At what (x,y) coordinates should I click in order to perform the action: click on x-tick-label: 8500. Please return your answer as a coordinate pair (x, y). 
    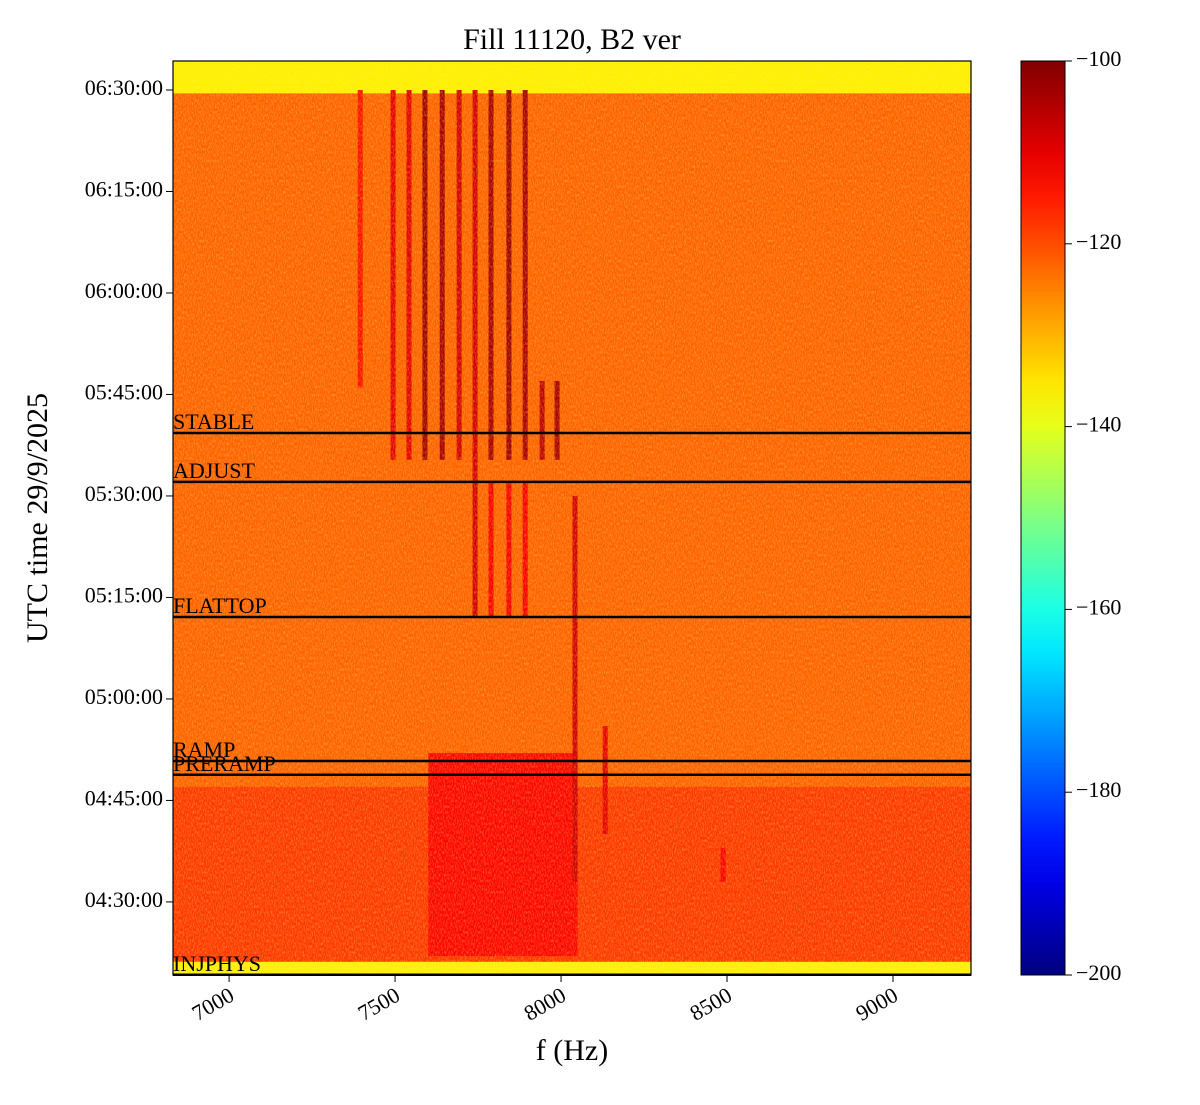
    Looking at the image, I should click on (710, 1004).